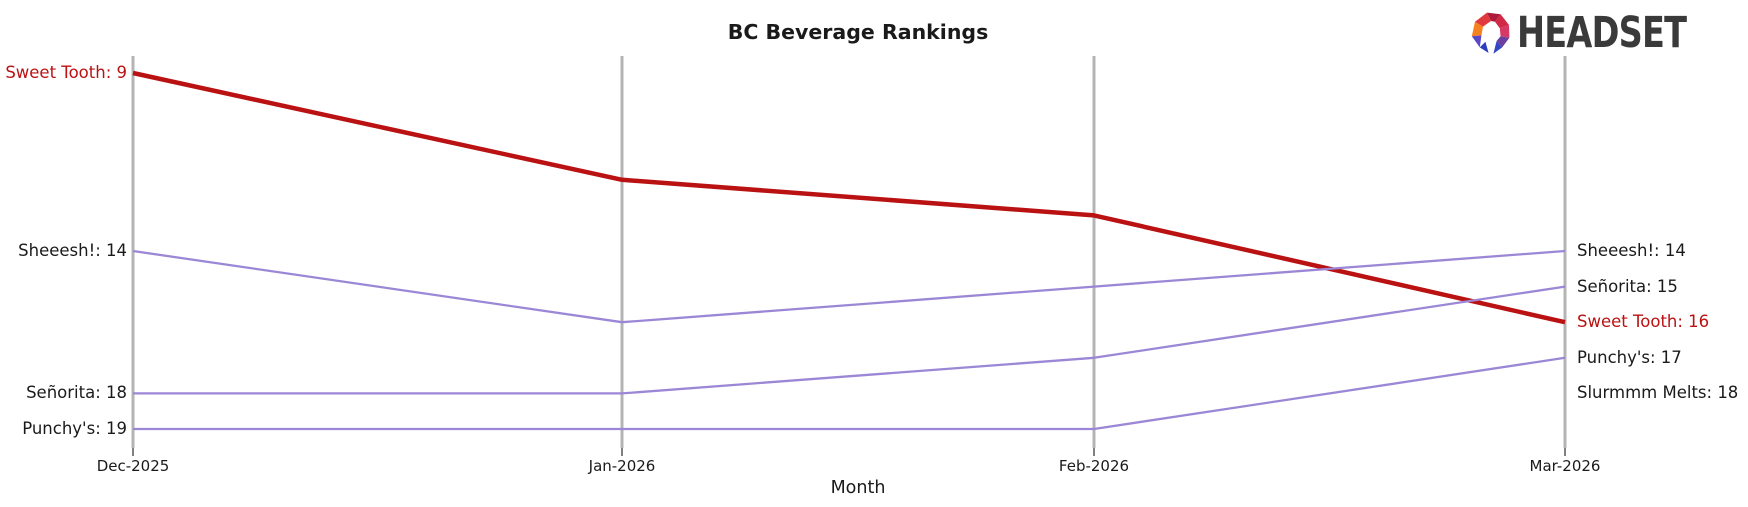 The height and width of the screenshot is (507, 1748). Describe the element at coordinates (1629, 357) in the screenshot. I see `right-series-label-3: Punchy's: 17` at that location.